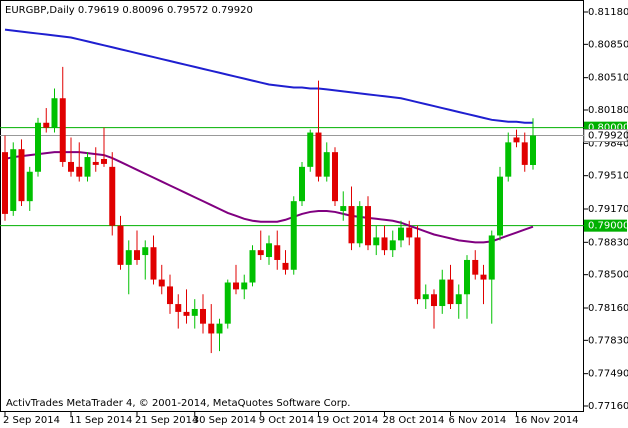 This screenshot has width=628, height=428. I want to click on y-tick-label: 0.81180, so click(608, 12).